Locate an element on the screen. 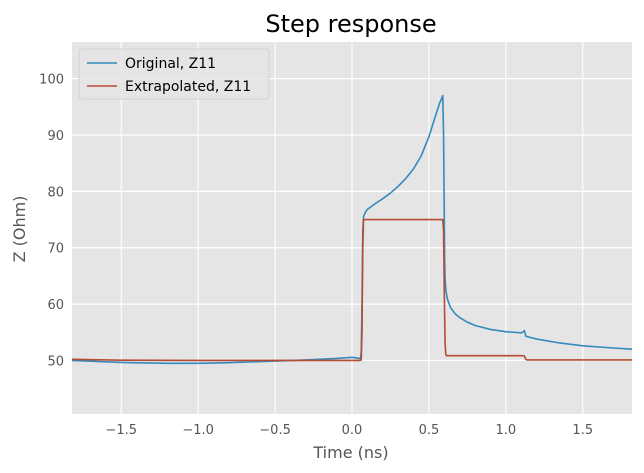  x-tick-label: −1.0 is located at coordinates (198, 430).